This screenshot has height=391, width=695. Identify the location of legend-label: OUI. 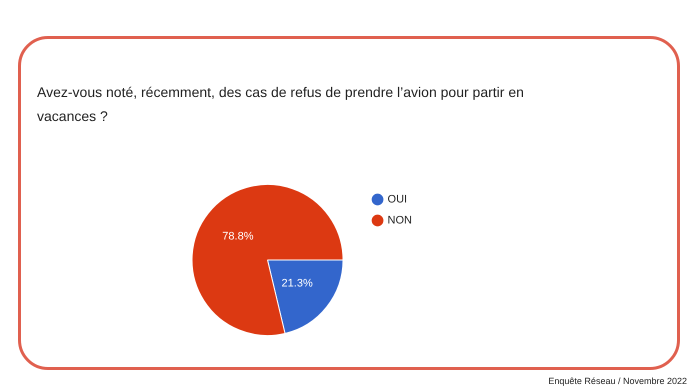
(398, 200).